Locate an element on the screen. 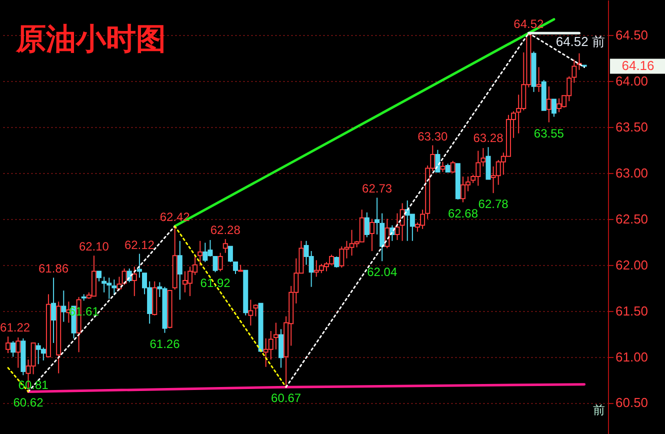  annotation: 61.26 is located at coordinates (165, 343).